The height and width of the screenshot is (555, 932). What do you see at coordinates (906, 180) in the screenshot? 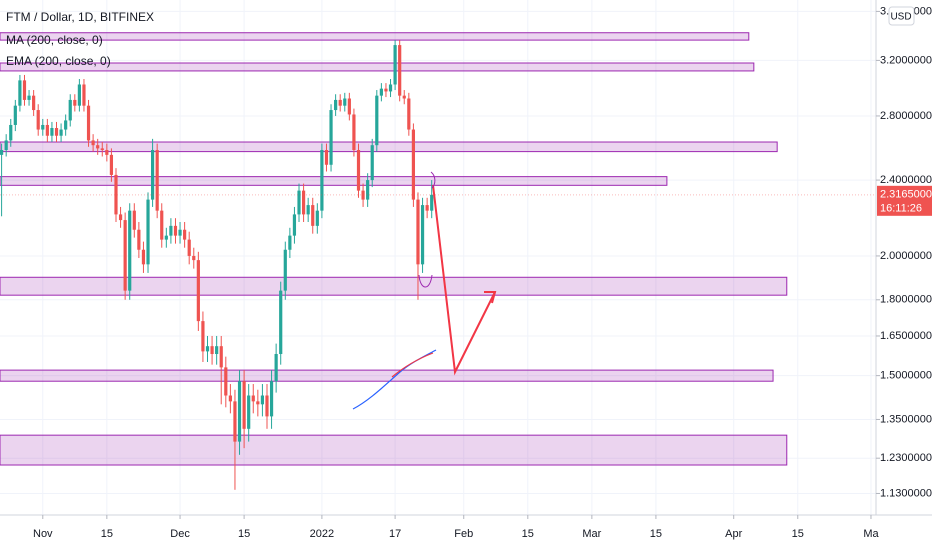
I see `y-tick-label: 2.40000000` at bounding box center [906, 180].